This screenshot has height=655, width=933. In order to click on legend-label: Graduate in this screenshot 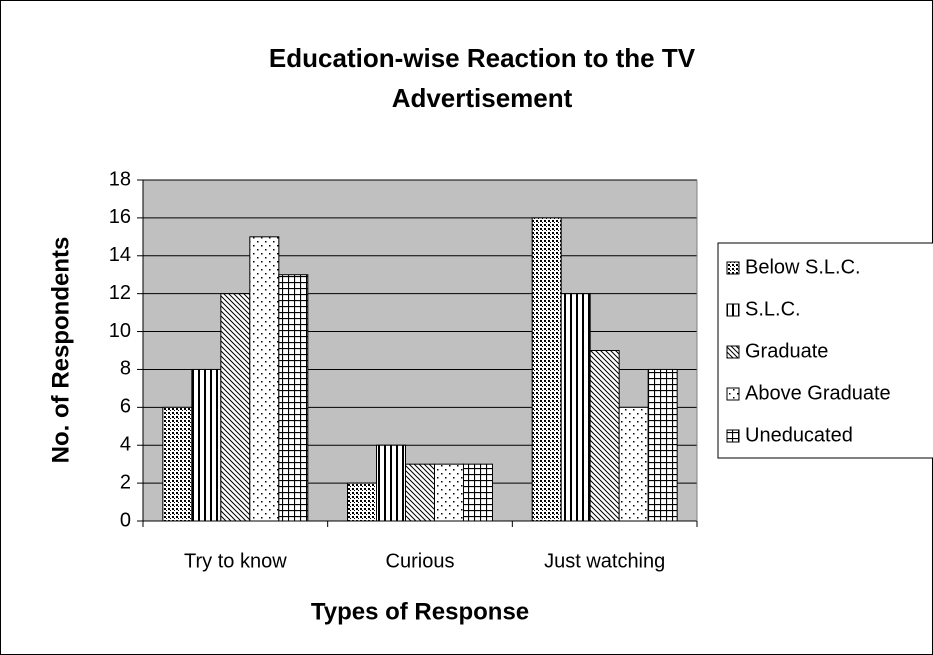, I will do `click(786, 351)`.